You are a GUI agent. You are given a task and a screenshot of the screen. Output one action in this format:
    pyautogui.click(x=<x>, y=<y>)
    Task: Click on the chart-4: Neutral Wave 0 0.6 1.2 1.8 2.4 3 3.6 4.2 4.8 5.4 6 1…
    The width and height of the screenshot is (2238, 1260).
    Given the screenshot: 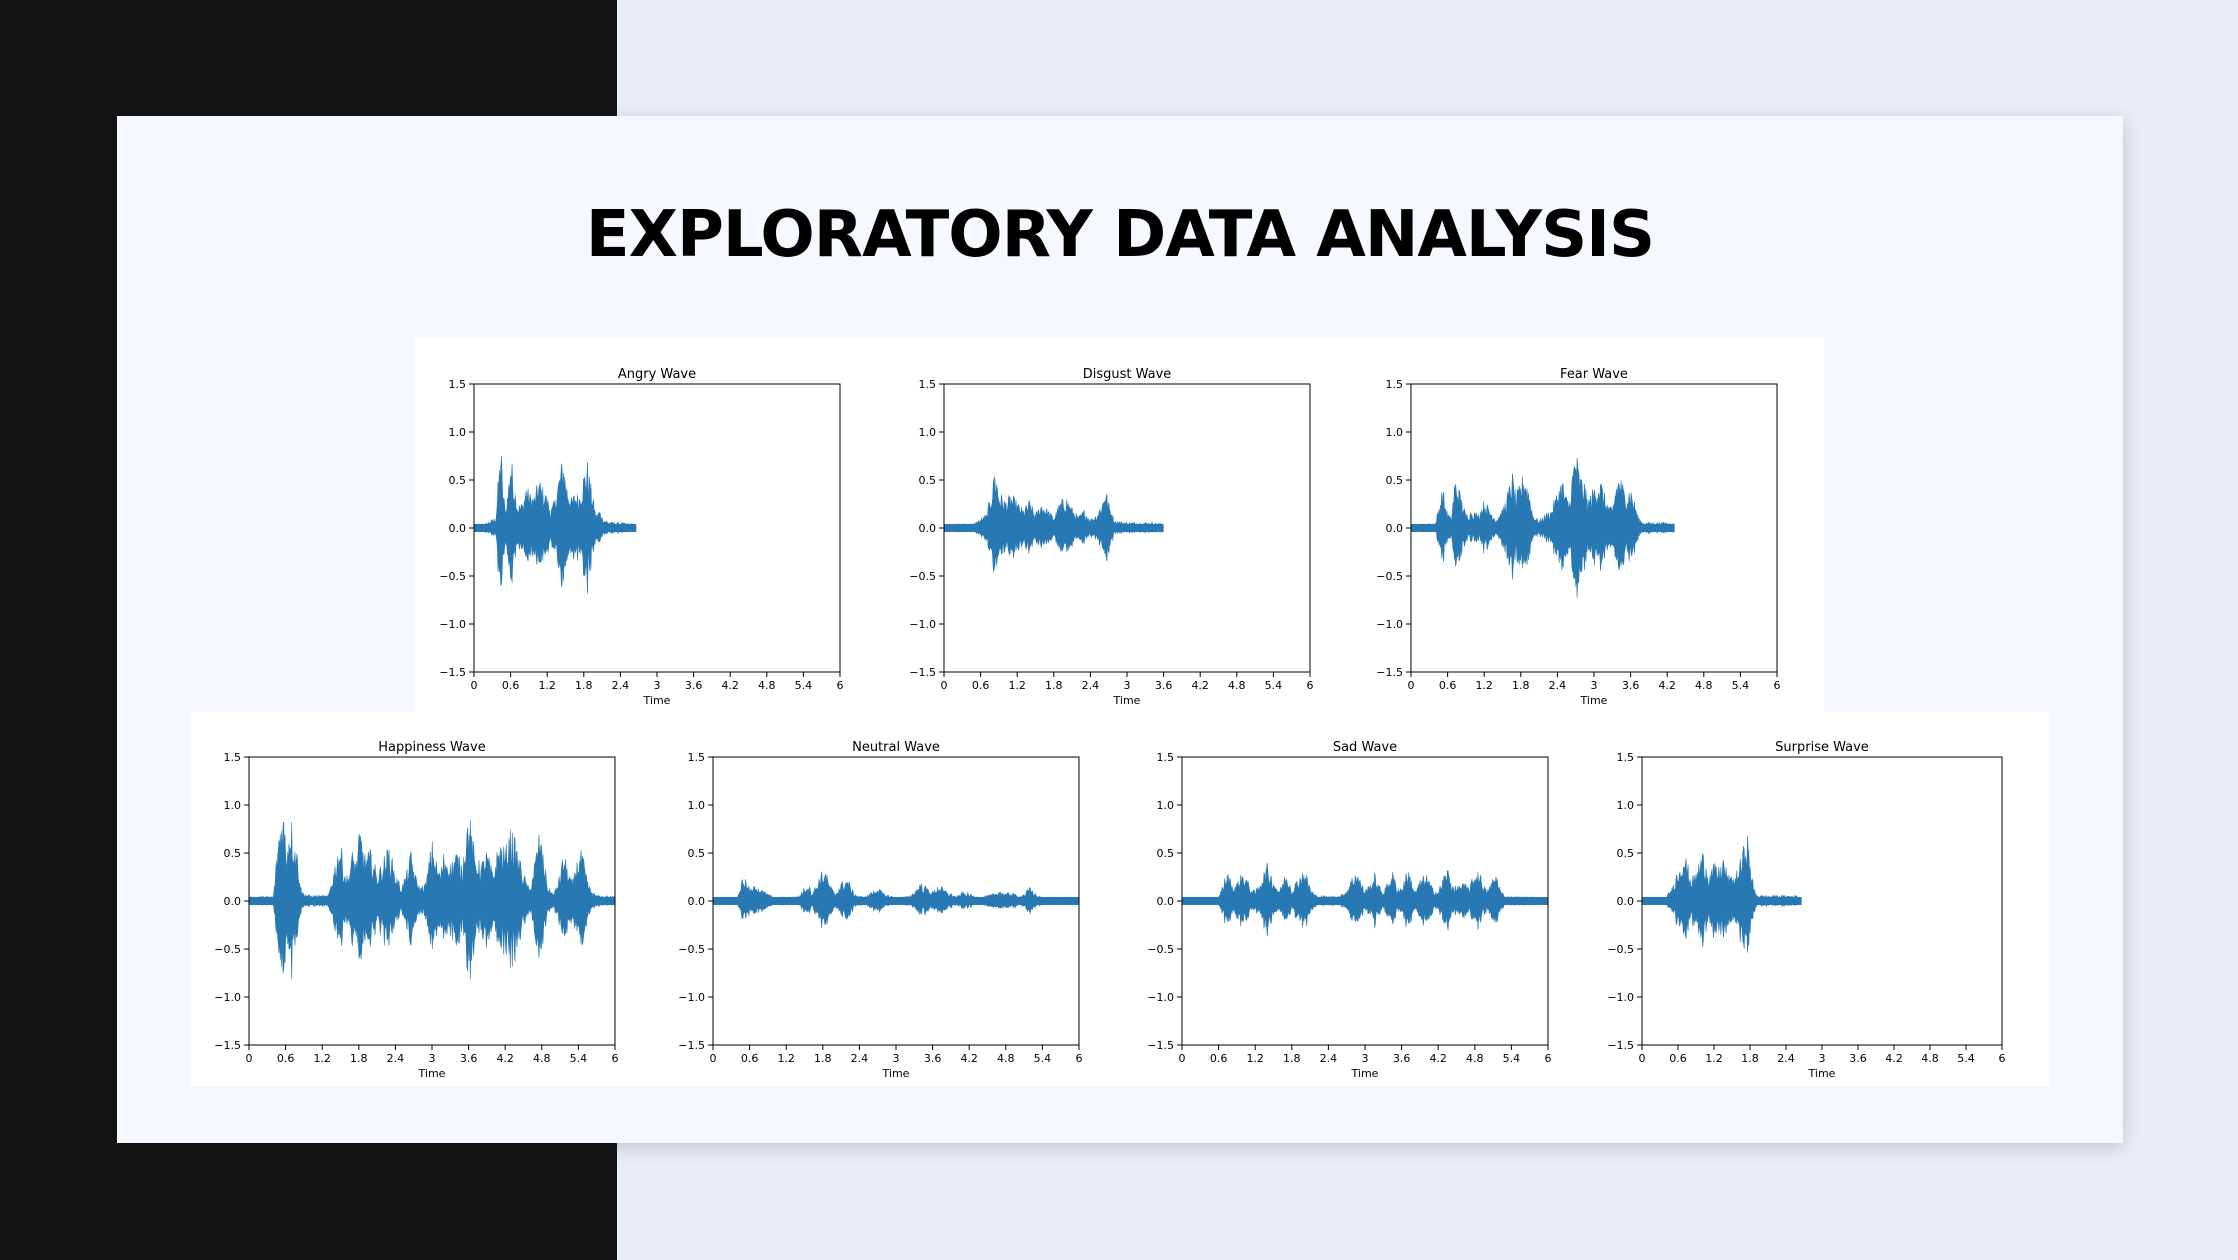 What is the action you would take?
    pyautogui.click(x=880, y=910)
    